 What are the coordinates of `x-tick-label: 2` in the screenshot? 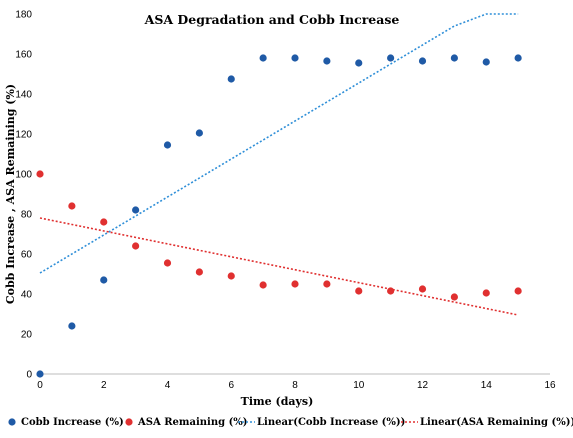 It's located at (104, 385).